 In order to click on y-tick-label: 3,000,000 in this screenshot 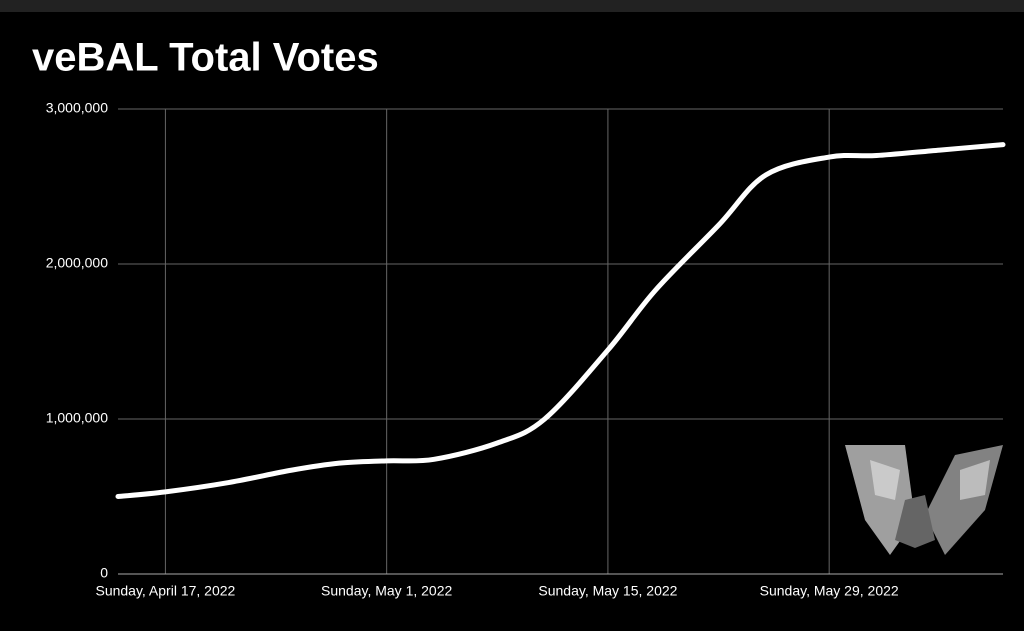, I will do `click(77, 108)`.